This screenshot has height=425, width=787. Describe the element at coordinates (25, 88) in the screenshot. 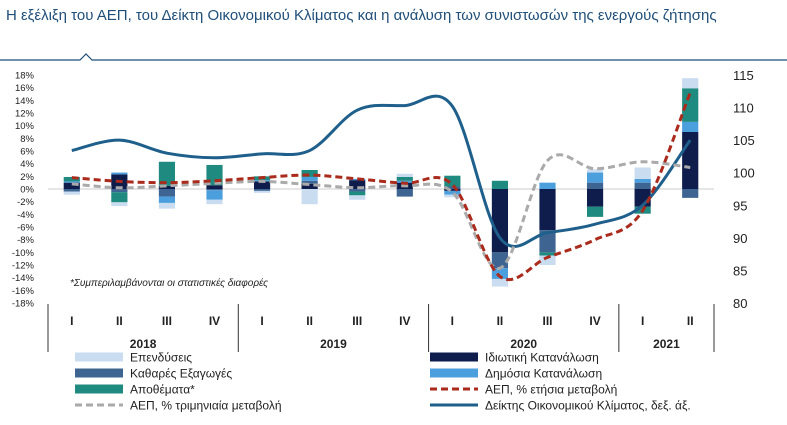

I see `left-tick-label: 16%` at that location.